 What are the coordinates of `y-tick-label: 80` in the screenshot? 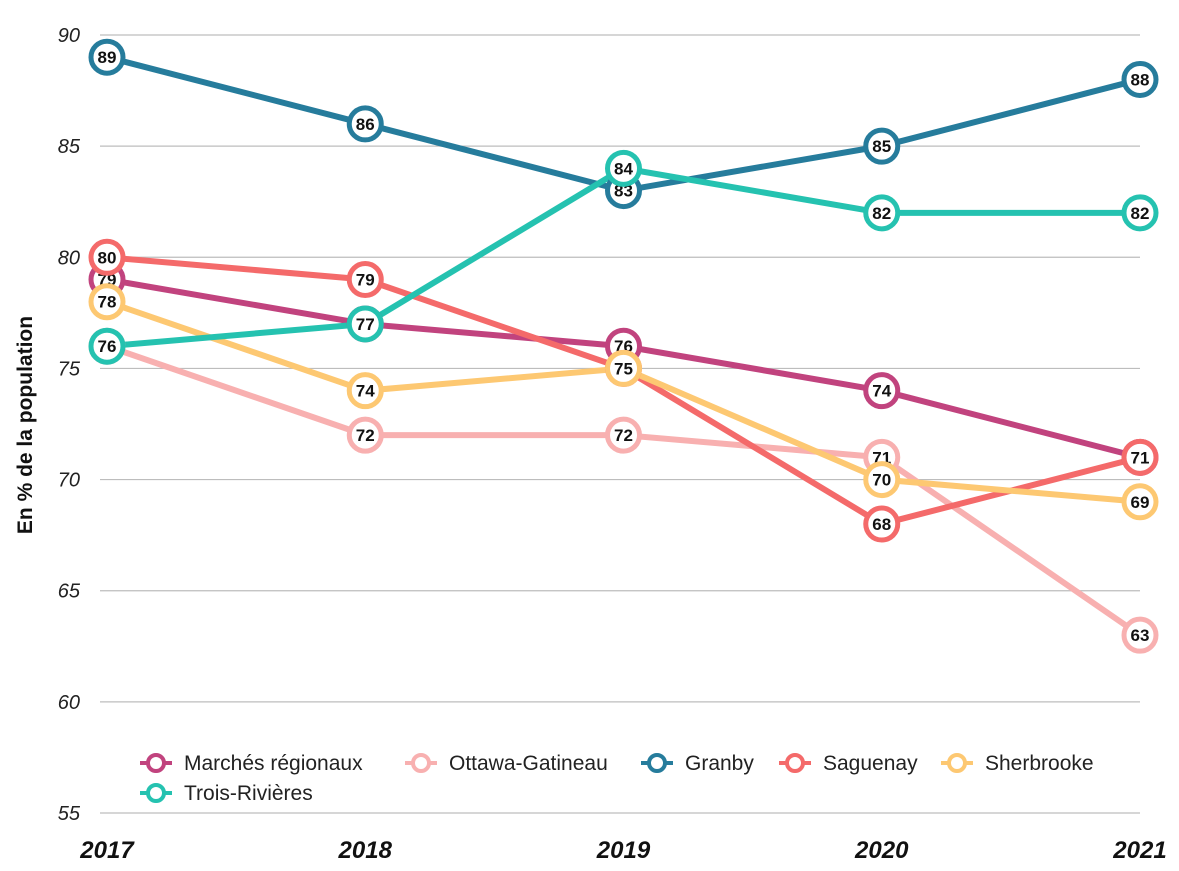 It's located at (69, 258).